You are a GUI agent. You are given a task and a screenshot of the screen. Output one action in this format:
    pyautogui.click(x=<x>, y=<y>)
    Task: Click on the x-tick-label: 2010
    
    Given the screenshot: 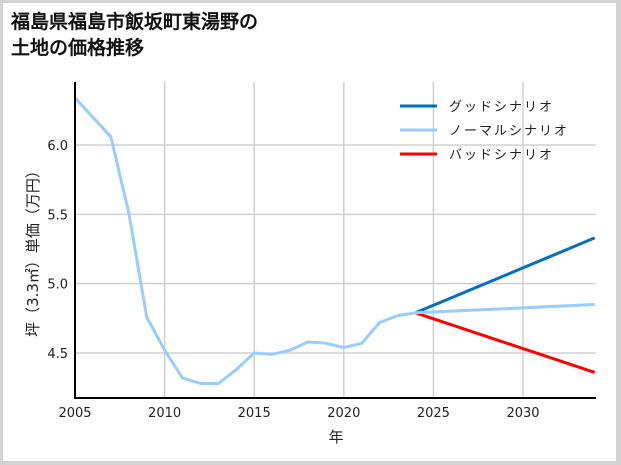 What is the action you would take?
    pyautogui.click(x=164, y=413)
    